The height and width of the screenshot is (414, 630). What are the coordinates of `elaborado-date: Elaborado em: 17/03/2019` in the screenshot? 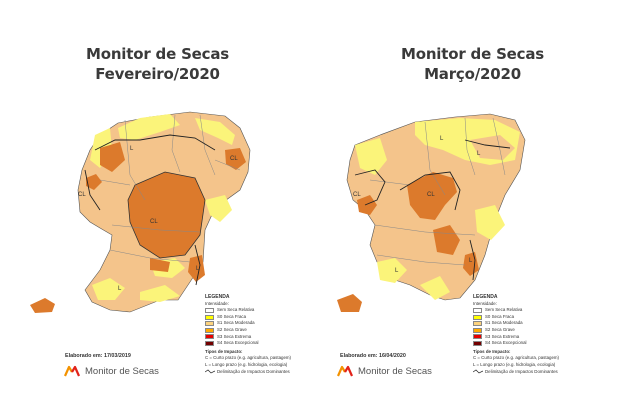 It's located at (98, 356).